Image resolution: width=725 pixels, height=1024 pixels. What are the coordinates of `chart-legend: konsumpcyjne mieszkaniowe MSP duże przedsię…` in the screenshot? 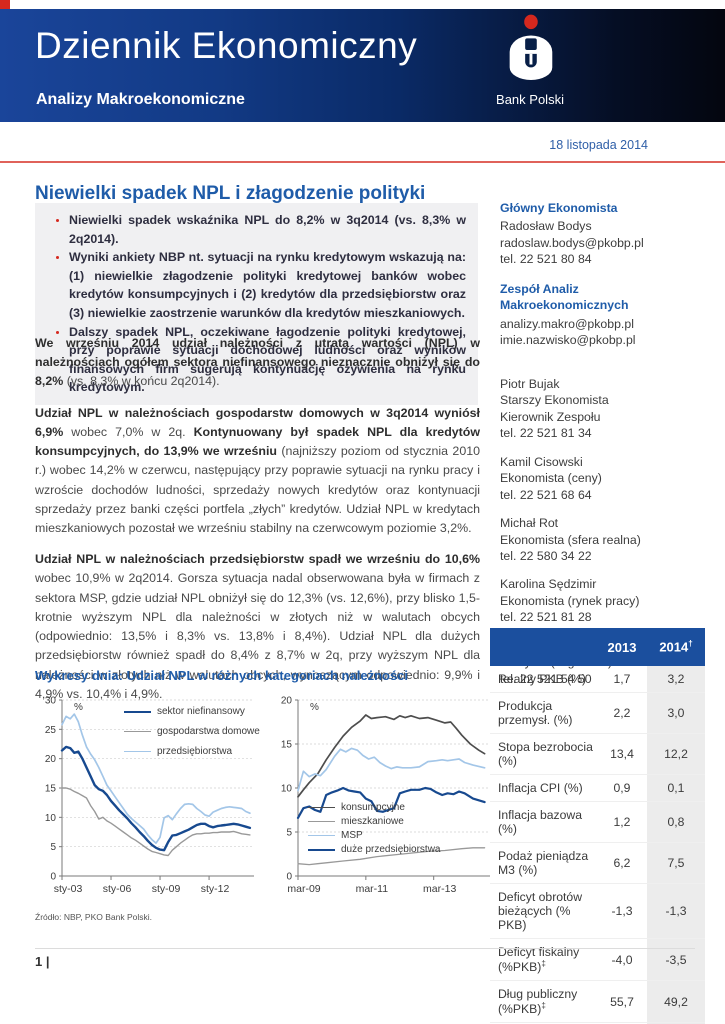 It's located at (374, 828).